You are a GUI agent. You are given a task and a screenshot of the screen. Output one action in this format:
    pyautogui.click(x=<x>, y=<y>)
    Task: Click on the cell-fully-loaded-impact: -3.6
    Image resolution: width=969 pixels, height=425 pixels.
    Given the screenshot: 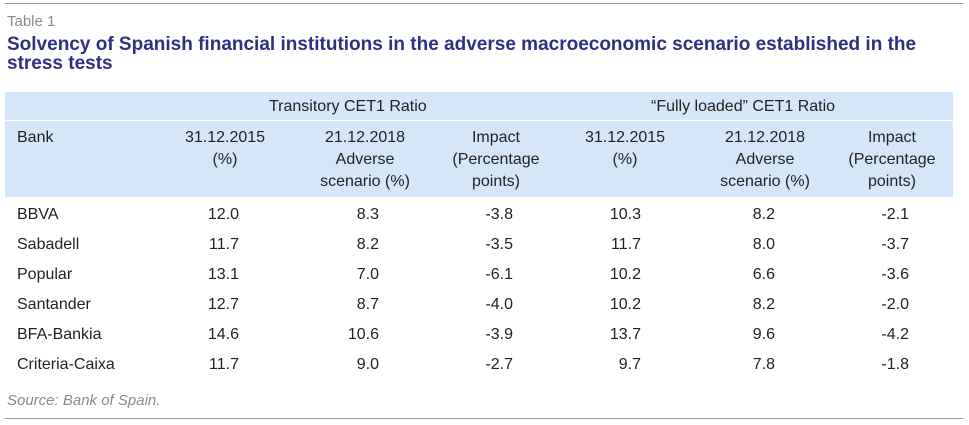 What is the action you would take?
    pyautogui.click(x=895, y=274)
    